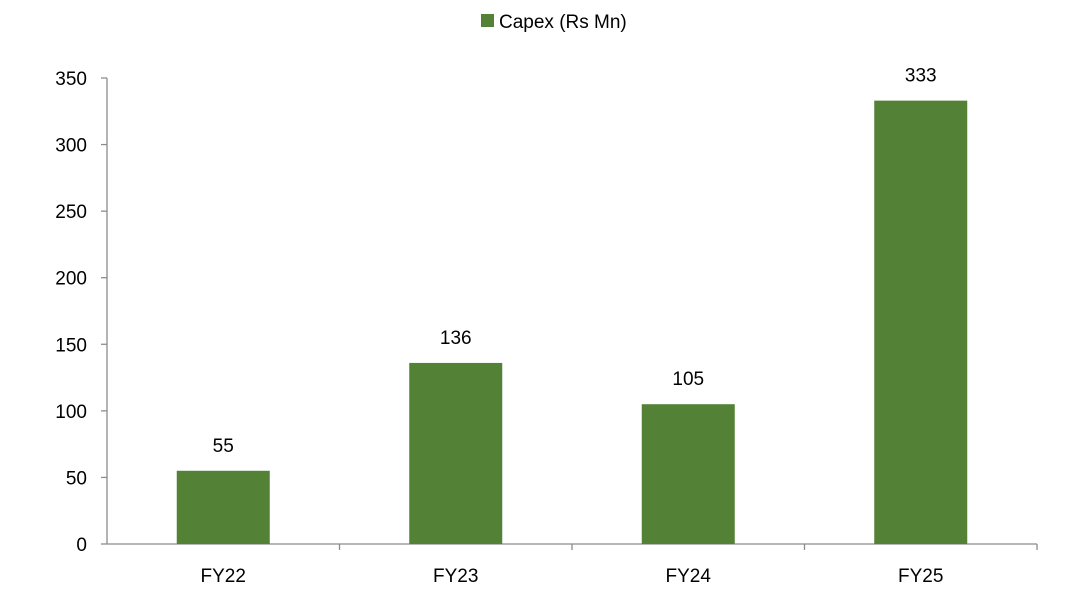 Image resolution: width=1073 pixels, height=615 pixels. Describe the element at coordinates (921, 76) in the screenshot. I see `data-label-fy25: 333` at that location.